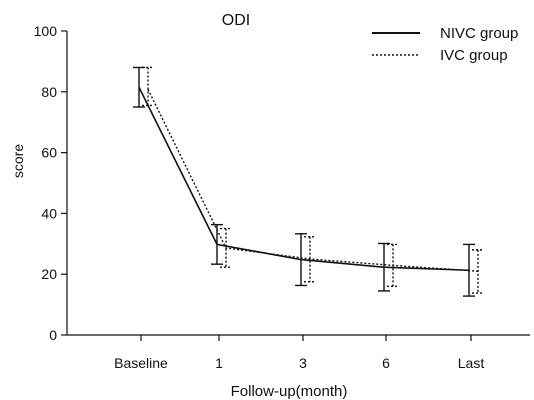 The image size is (534, 400). Describe the element at coordinates (53, 335) in the screenshot. I see `y-tick-label: 0` at that location.